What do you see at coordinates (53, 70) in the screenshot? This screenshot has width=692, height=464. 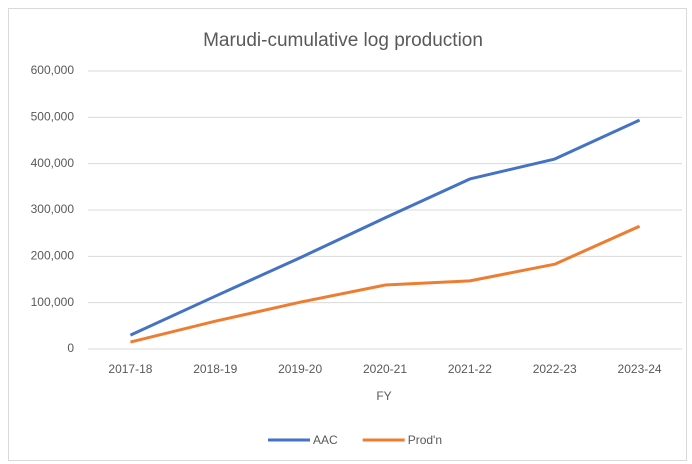 I see `y-tick-label: 600,000` at bounding box center [53, 70].